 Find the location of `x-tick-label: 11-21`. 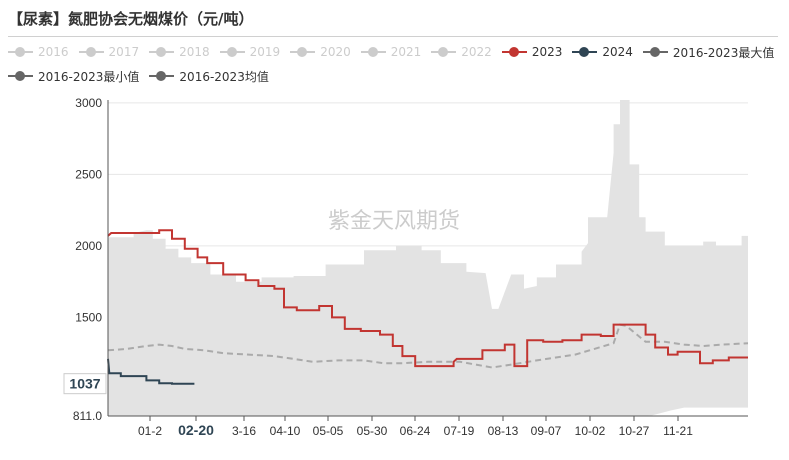

x-tick-label: 11-21 is located at coordinates (678, 431).